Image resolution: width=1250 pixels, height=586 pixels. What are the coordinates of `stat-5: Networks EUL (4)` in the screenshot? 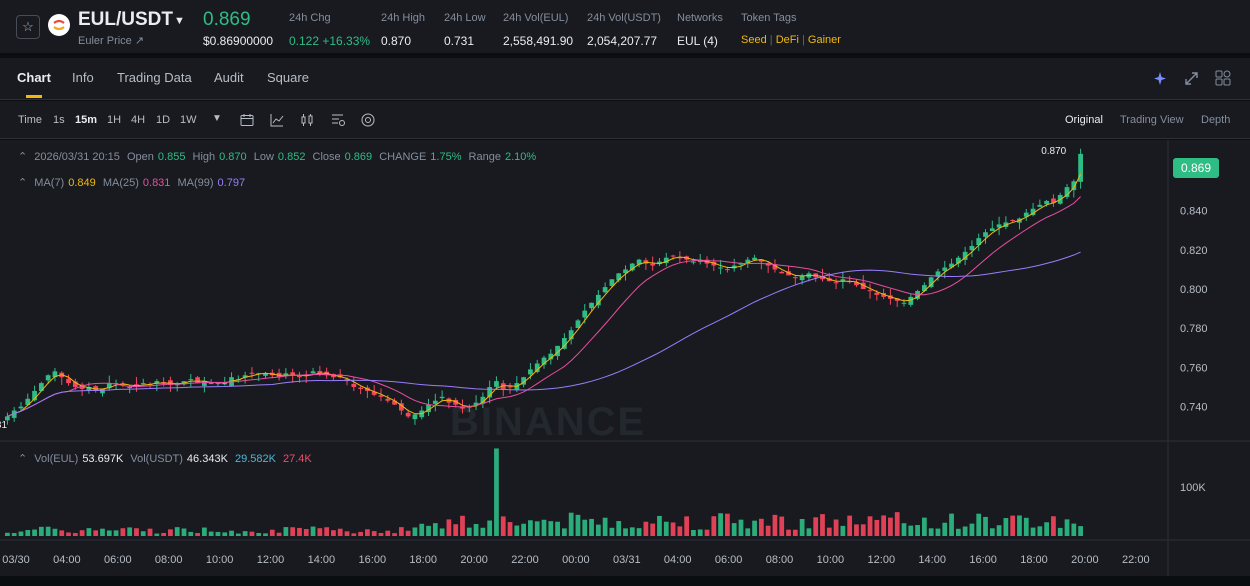 It's located at (700, 30).